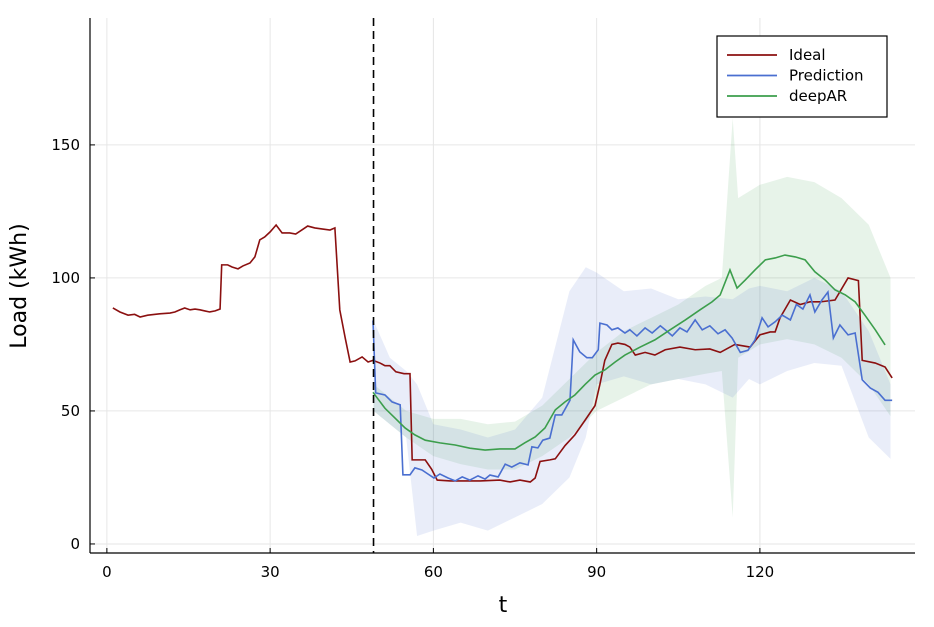  I want to click on y-tick-label: 50, so click(70, 411).